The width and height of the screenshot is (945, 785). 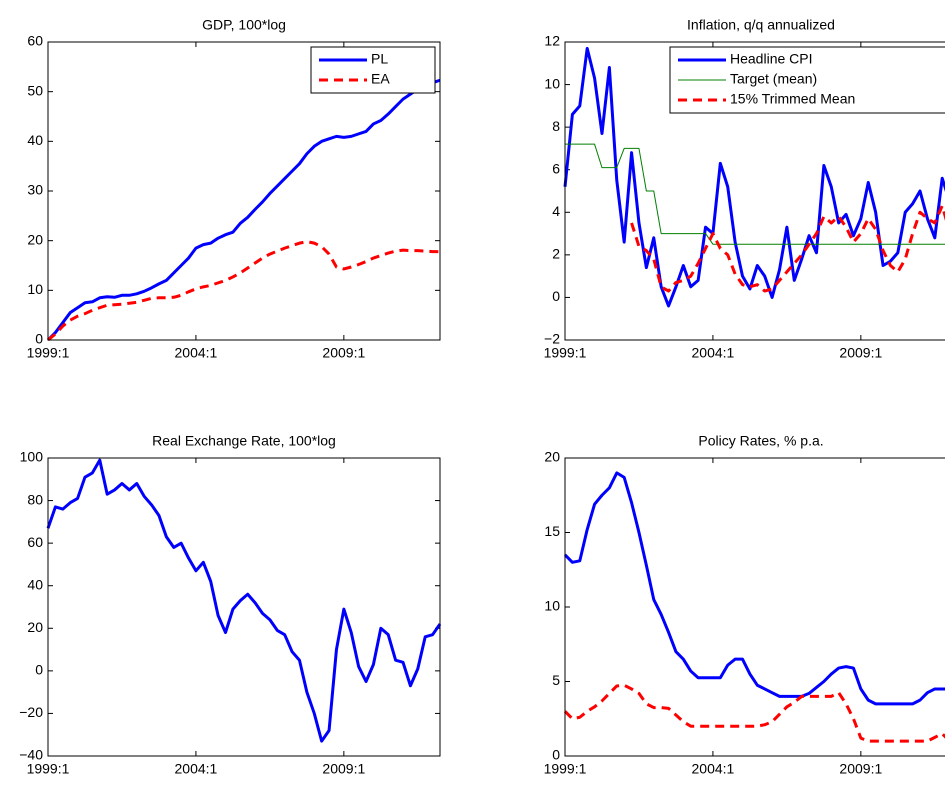 I want to click on panel-title: Policy Rates, % p.a., so click(x=760, y=441).